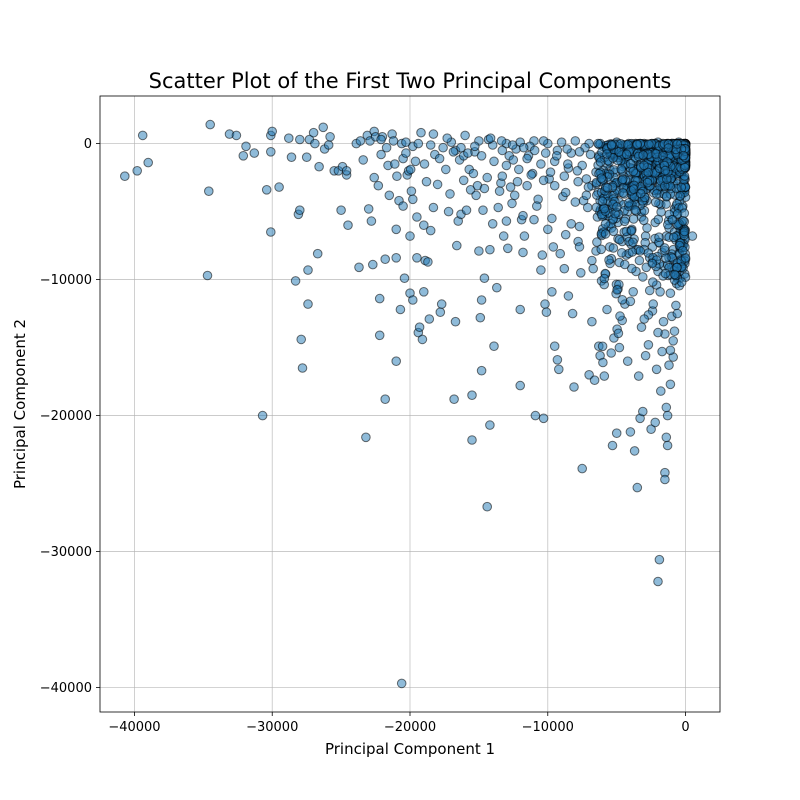 This screenshot has height=800, width=800. What do you see at coordinates (272, 727) in the screenshot?
I see `x-tick-label: −30000` at bounding box center [272, 727].